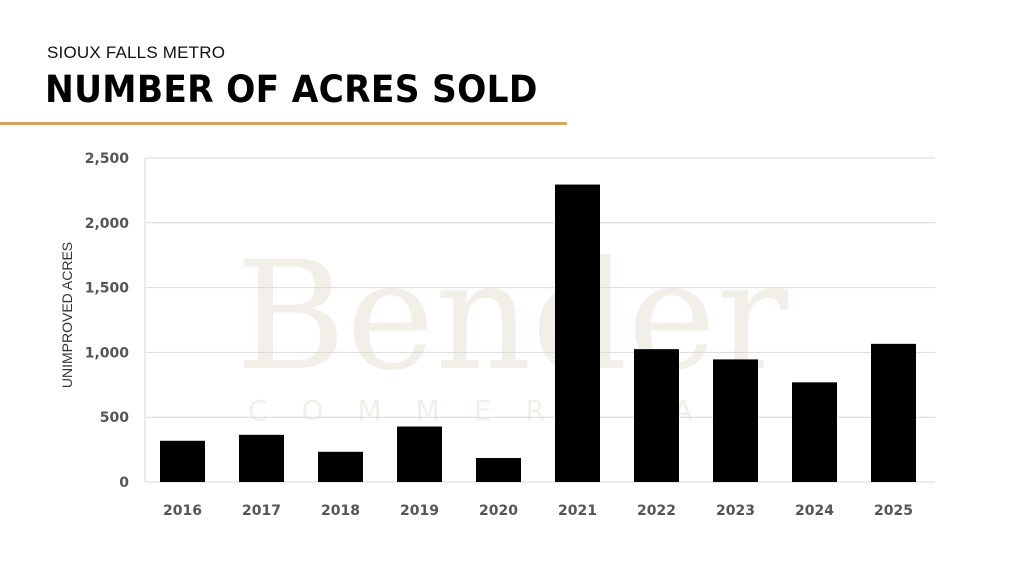 The image size is (1024, 576). I want to click on x-tick-label: 2022, so click(656, 511).